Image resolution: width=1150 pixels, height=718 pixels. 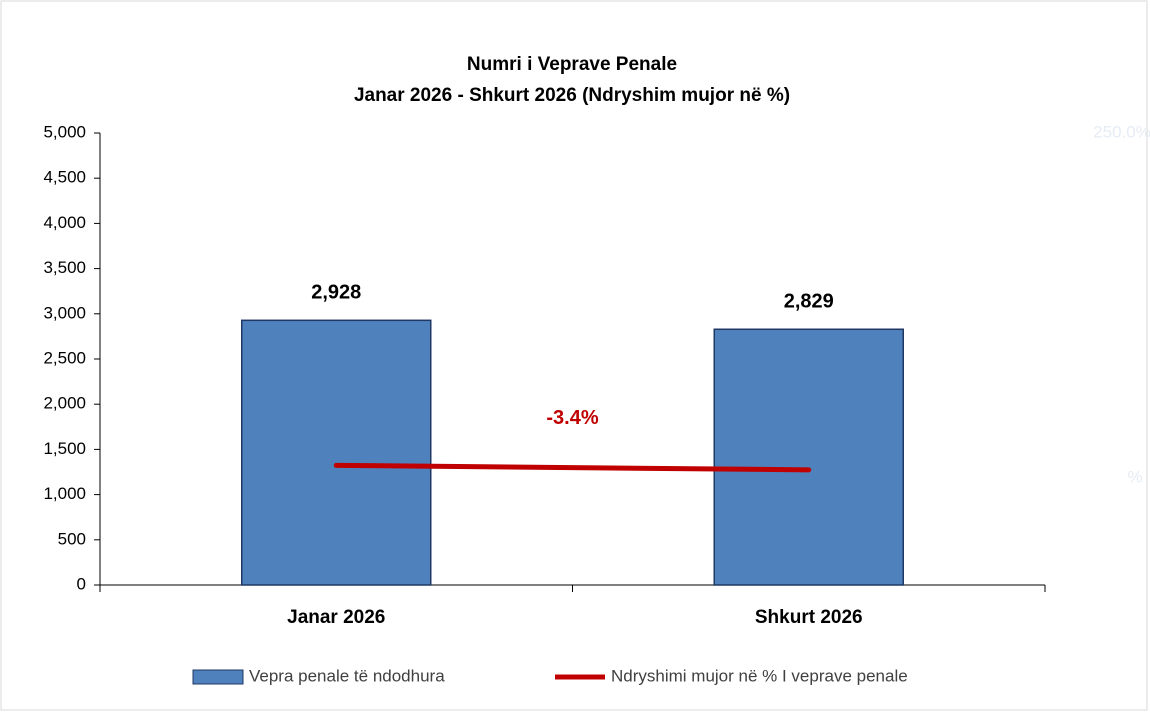 I want to click on y2-axis-label: %, so click(x=1134, y=476).